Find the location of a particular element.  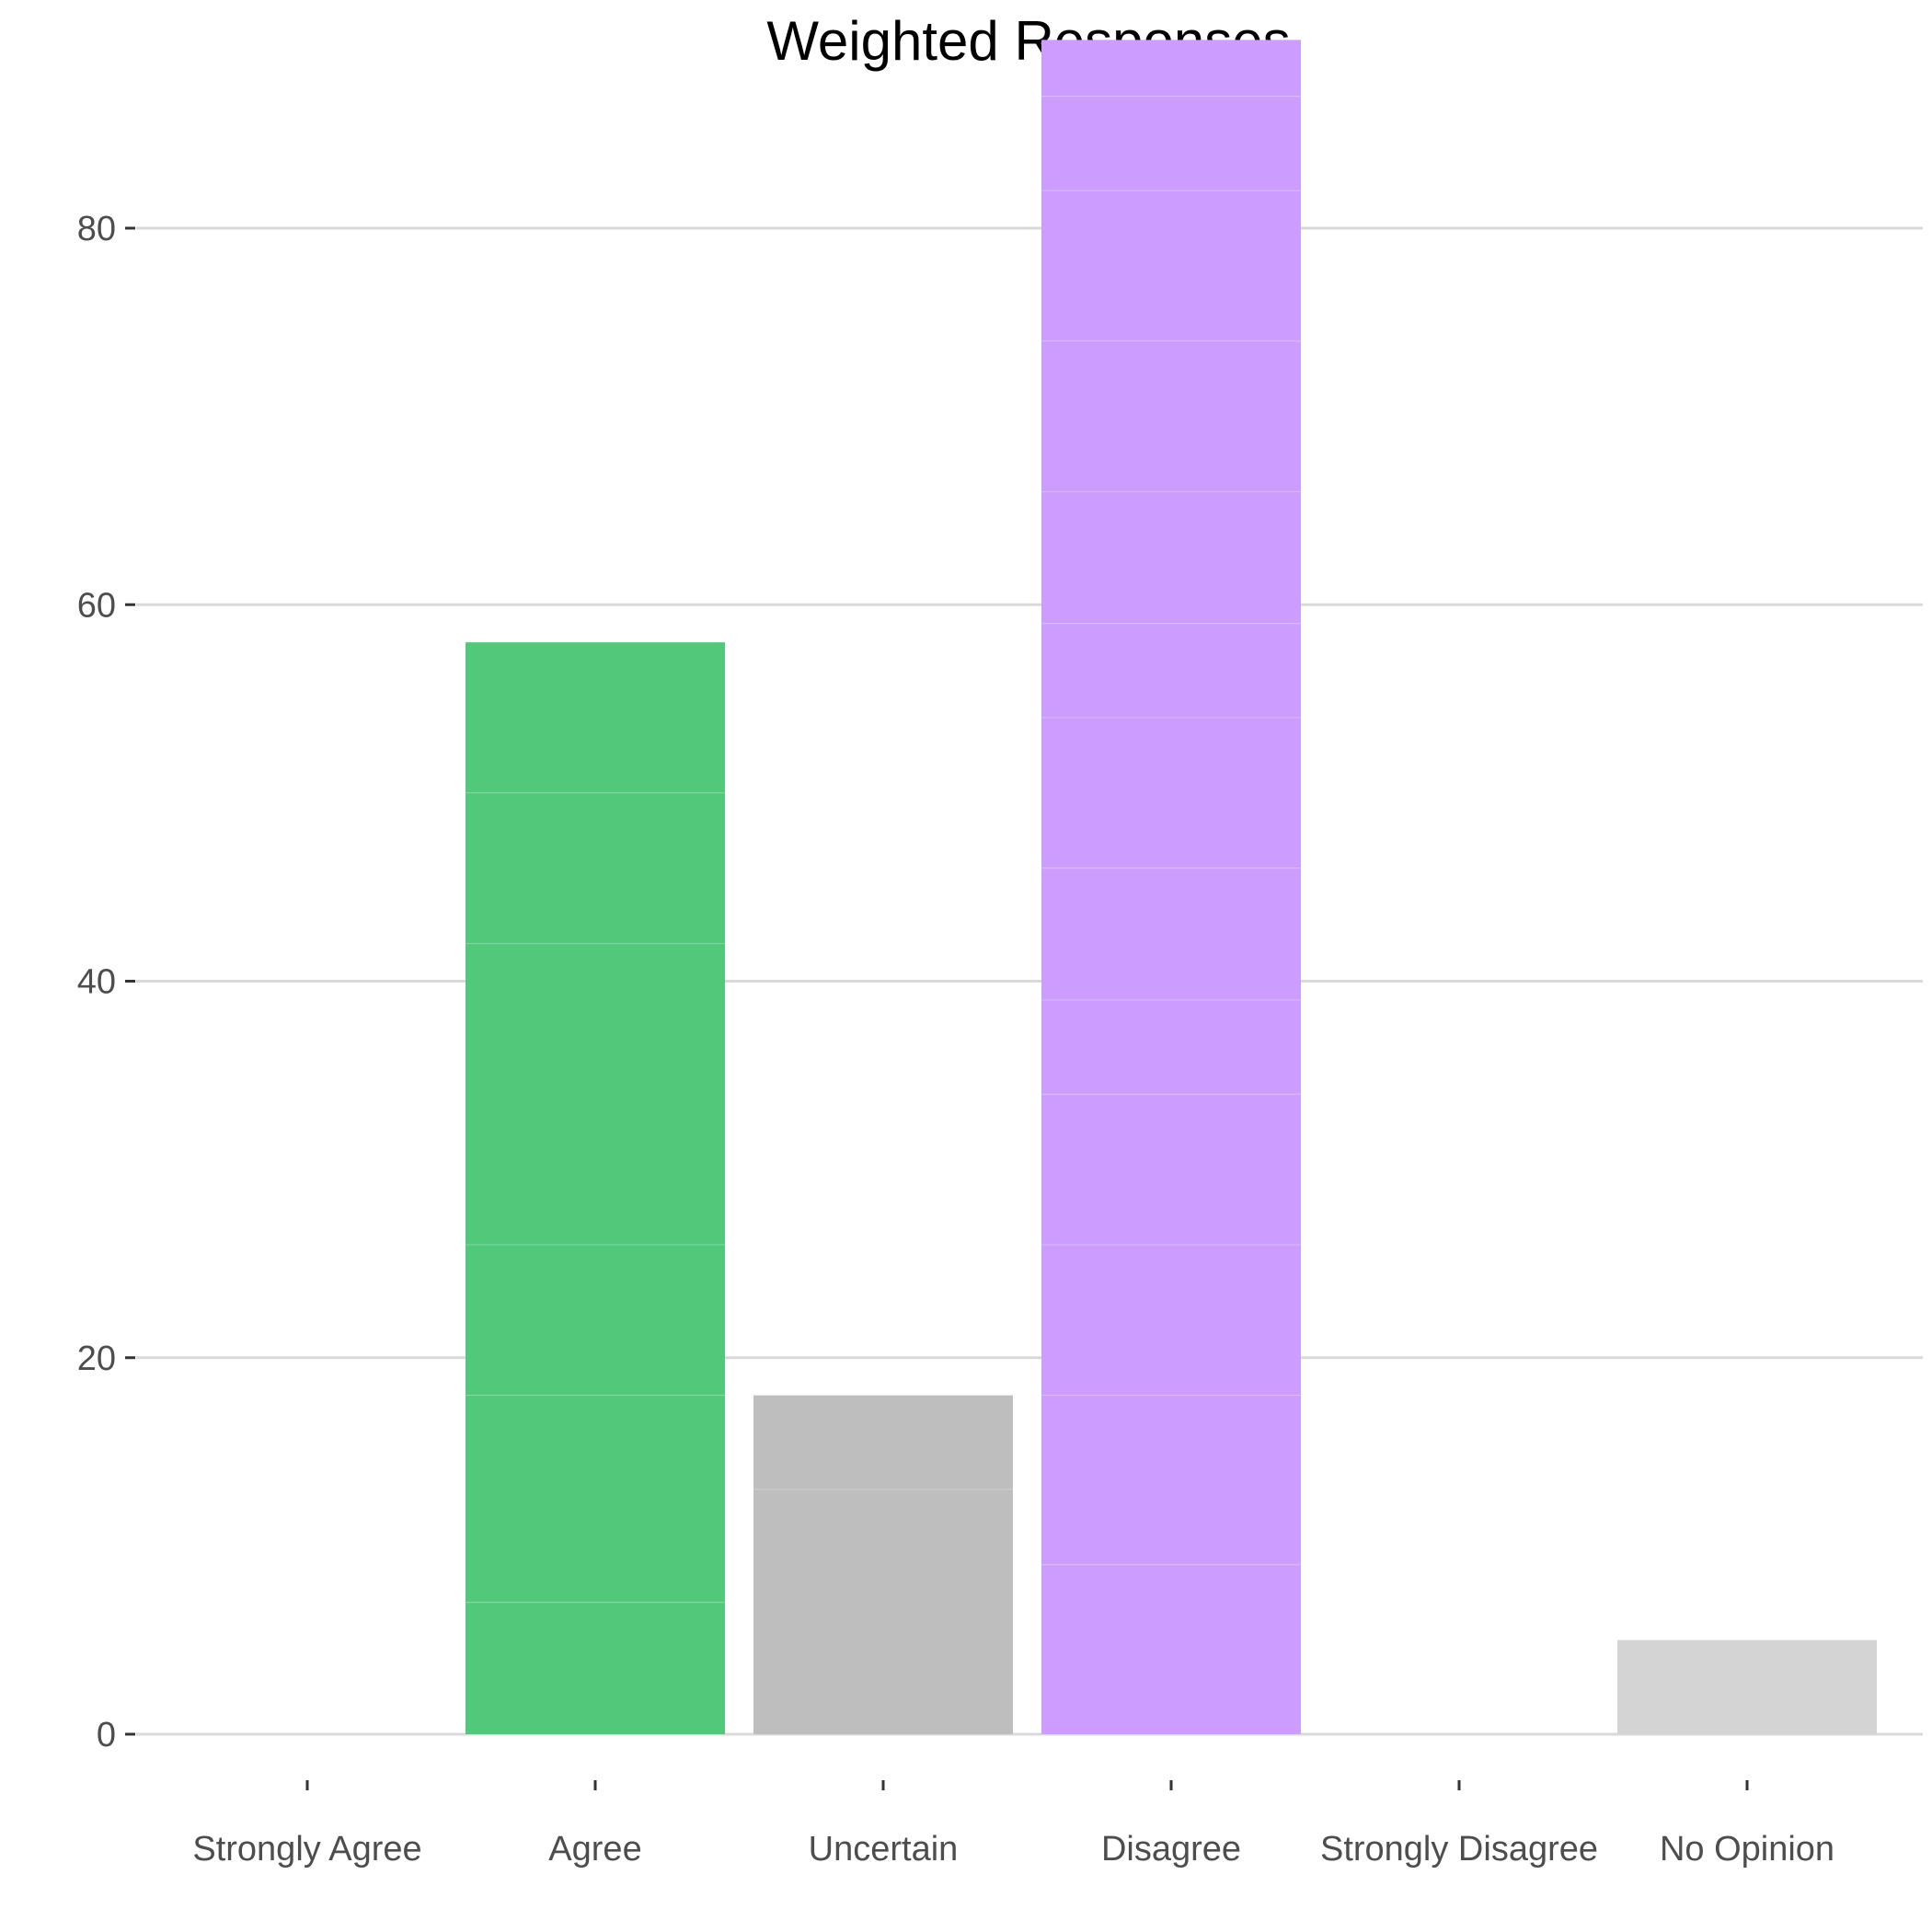

y-tick-label-60: 60 is located at coordinates (96, 605).